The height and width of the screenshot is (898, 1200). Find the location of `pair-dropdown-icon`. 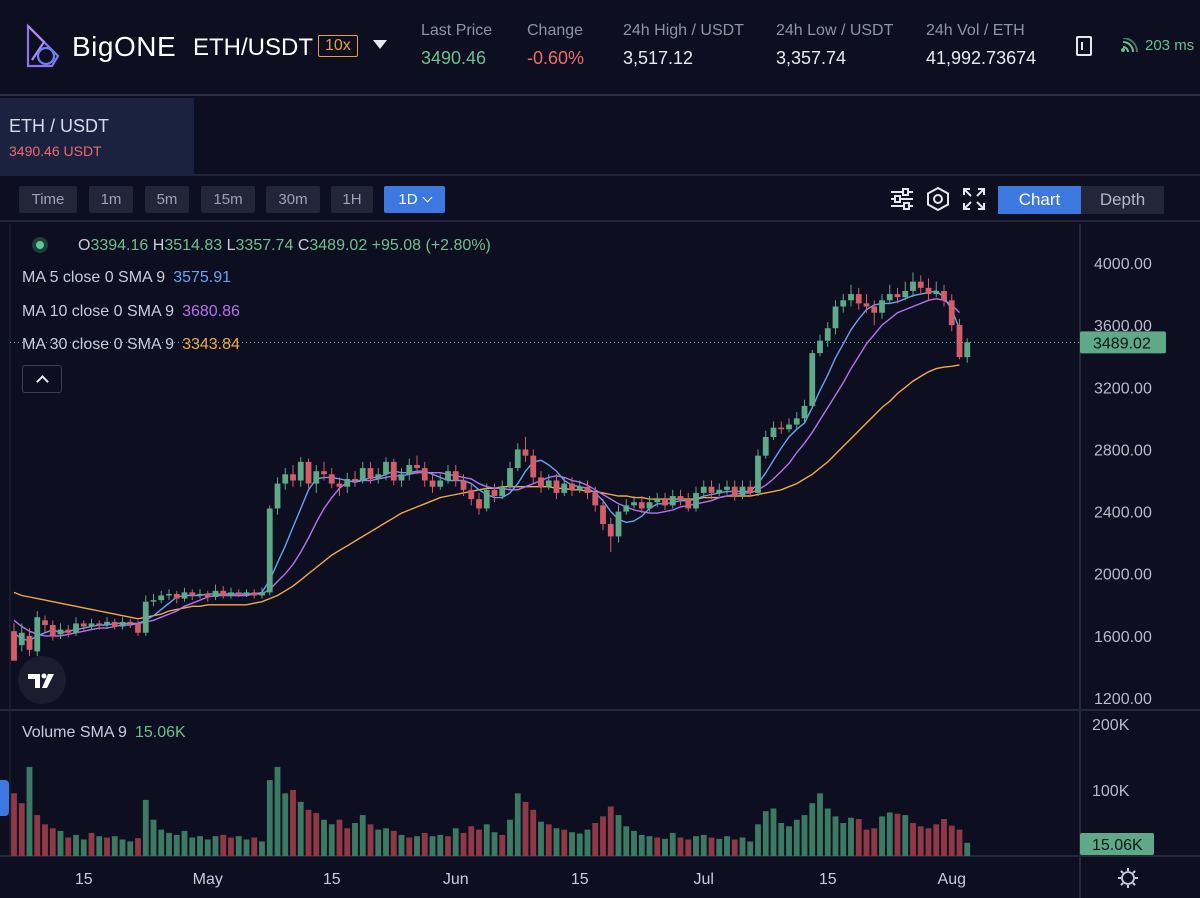

pair-dropdown-icon is located at coordinates (380, 44).